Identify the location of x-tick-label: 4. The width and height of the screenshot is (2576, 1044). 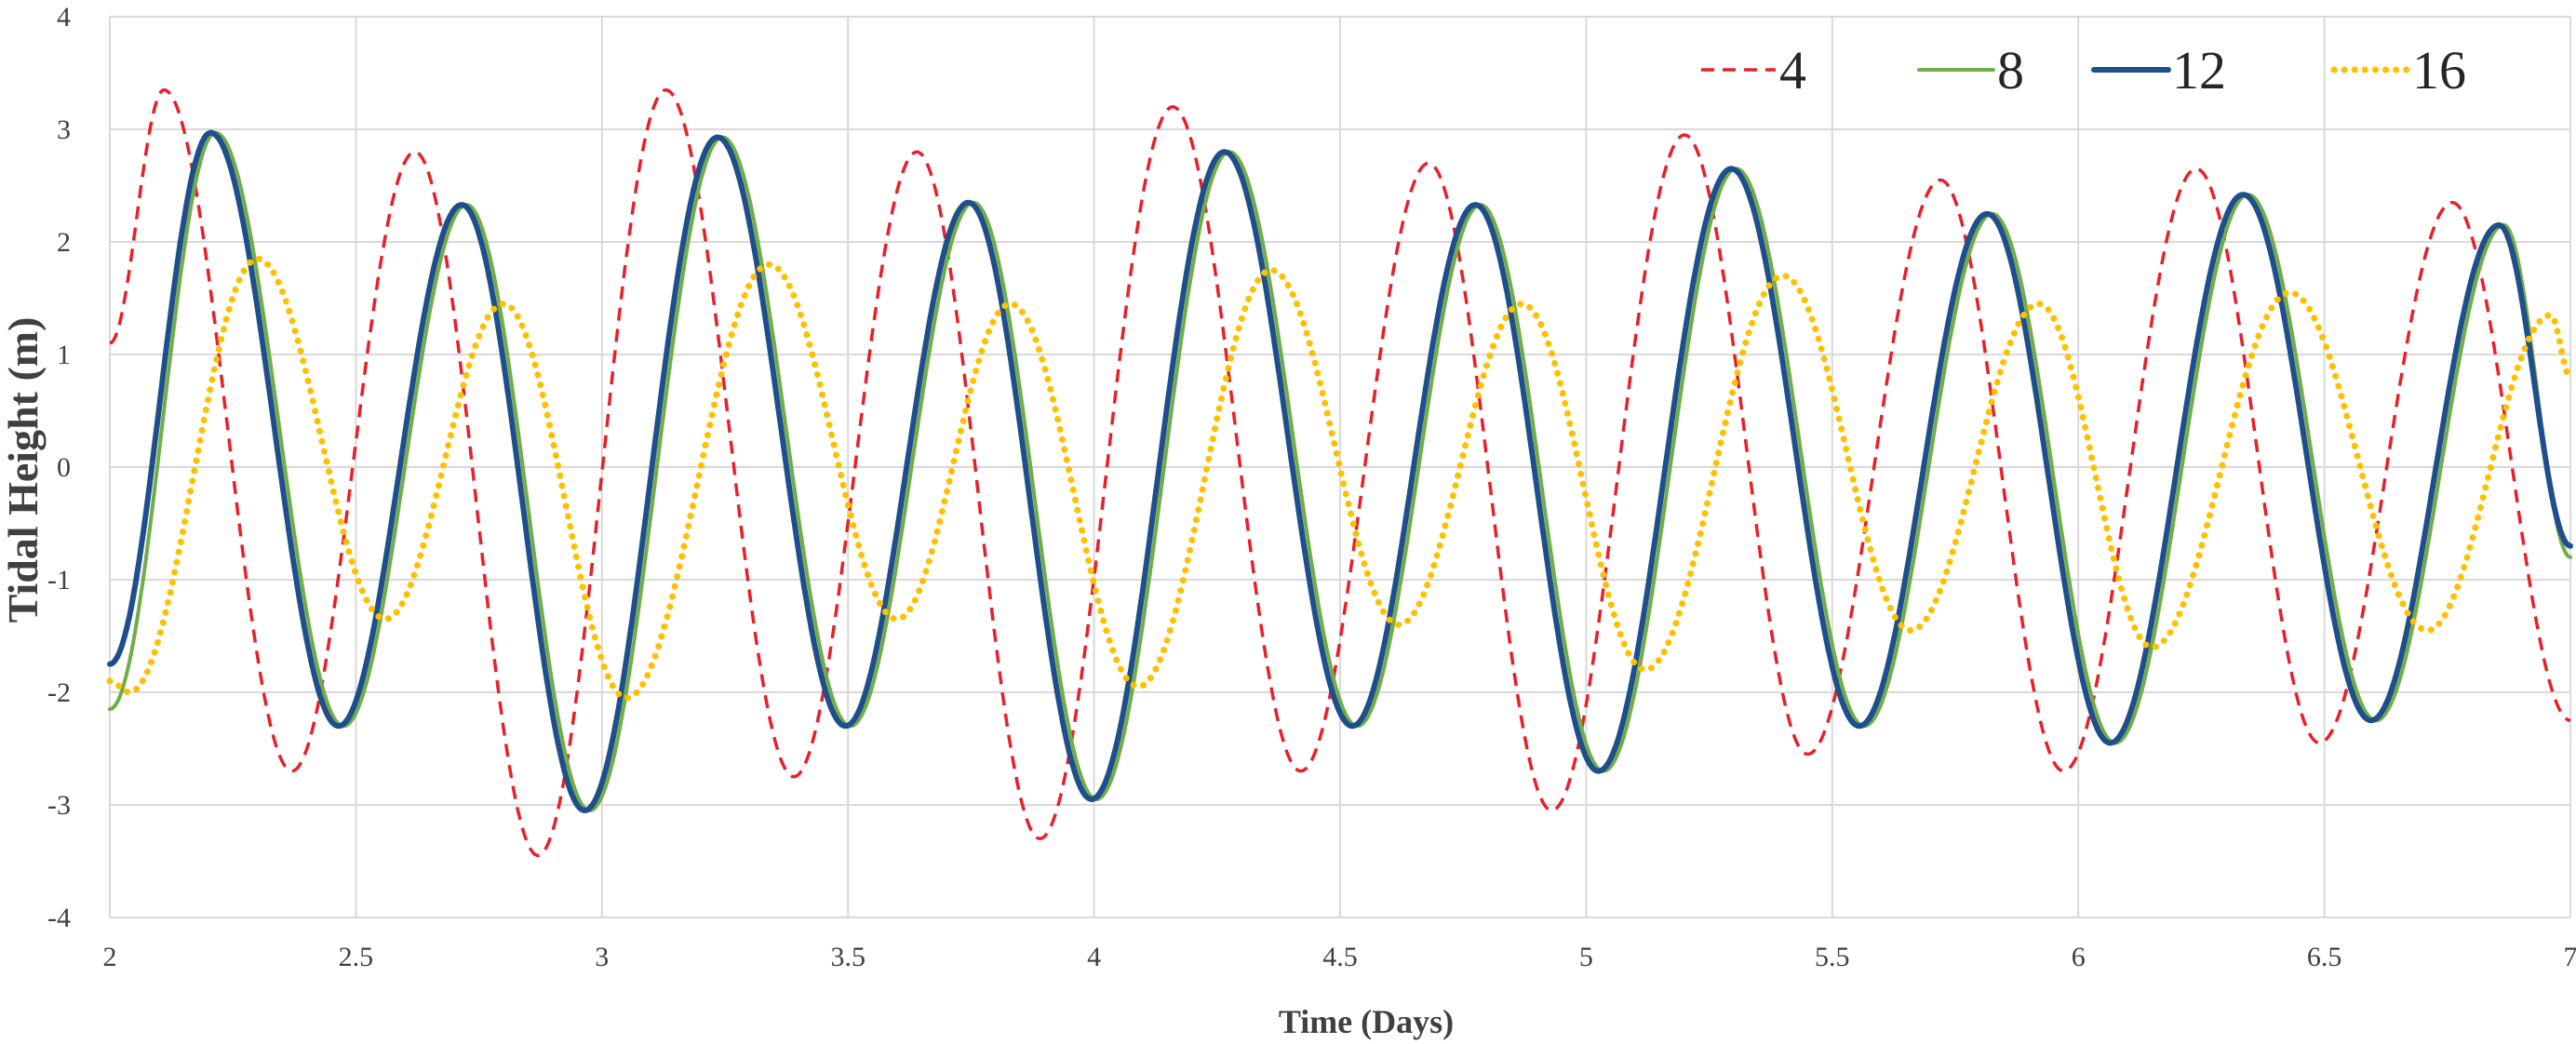
(1094, 957).